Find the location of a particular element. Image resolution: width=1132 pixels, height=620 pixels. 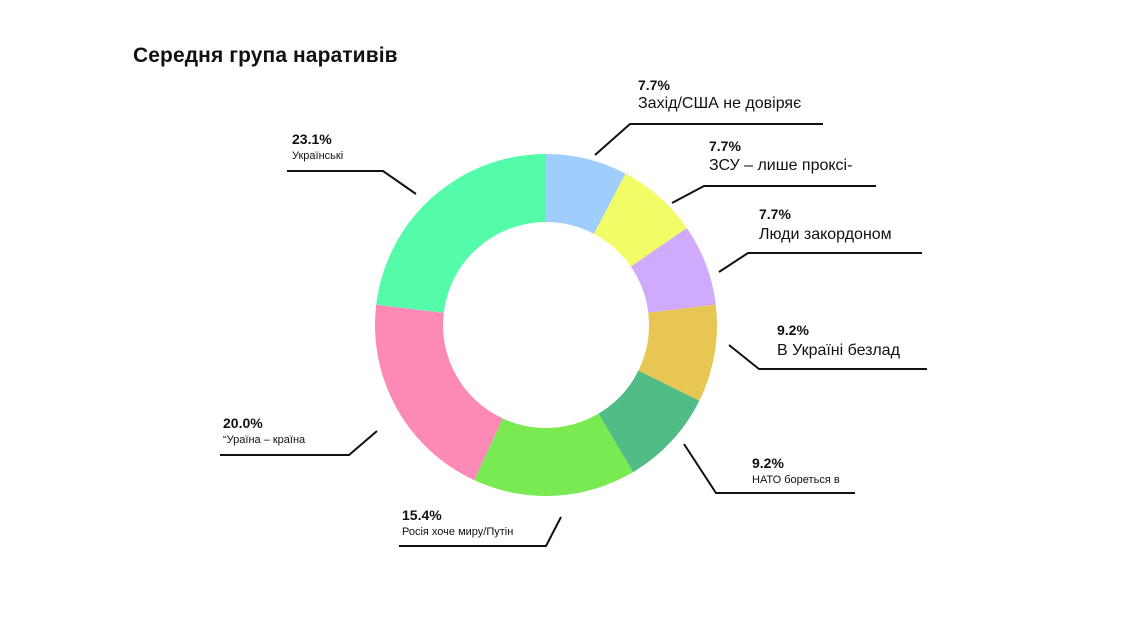

slice-value-label: 15.4% is located at coordinates (422, 515).